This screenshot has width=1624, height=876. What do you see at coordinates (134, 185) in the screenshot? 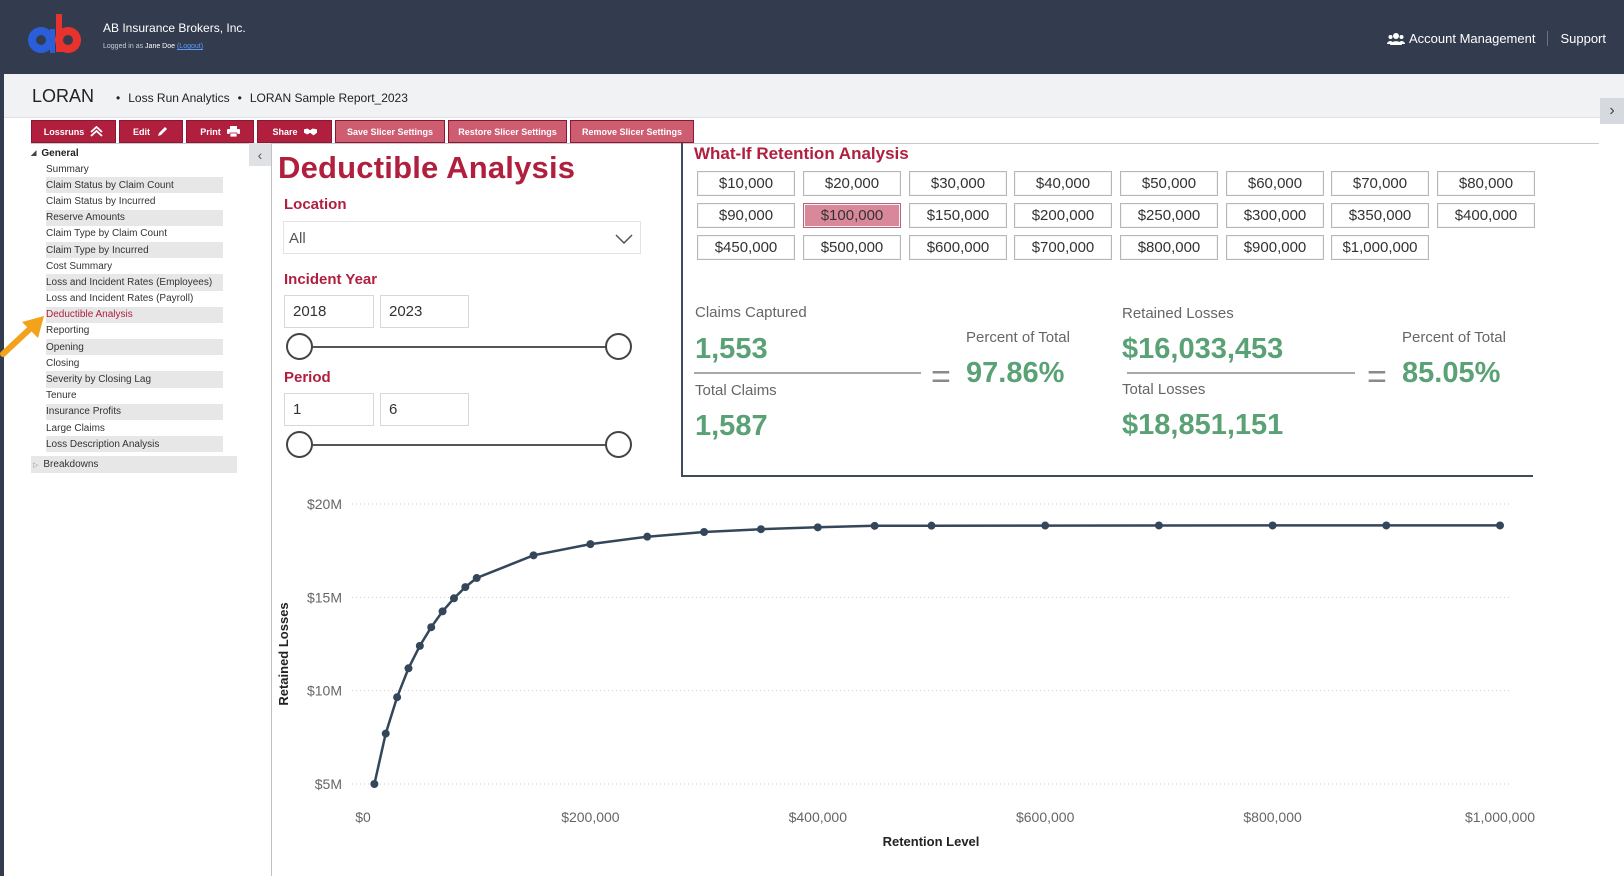
I see `sidebar-item: Claim Status by Claim Count` at bounding box center [134, 185].